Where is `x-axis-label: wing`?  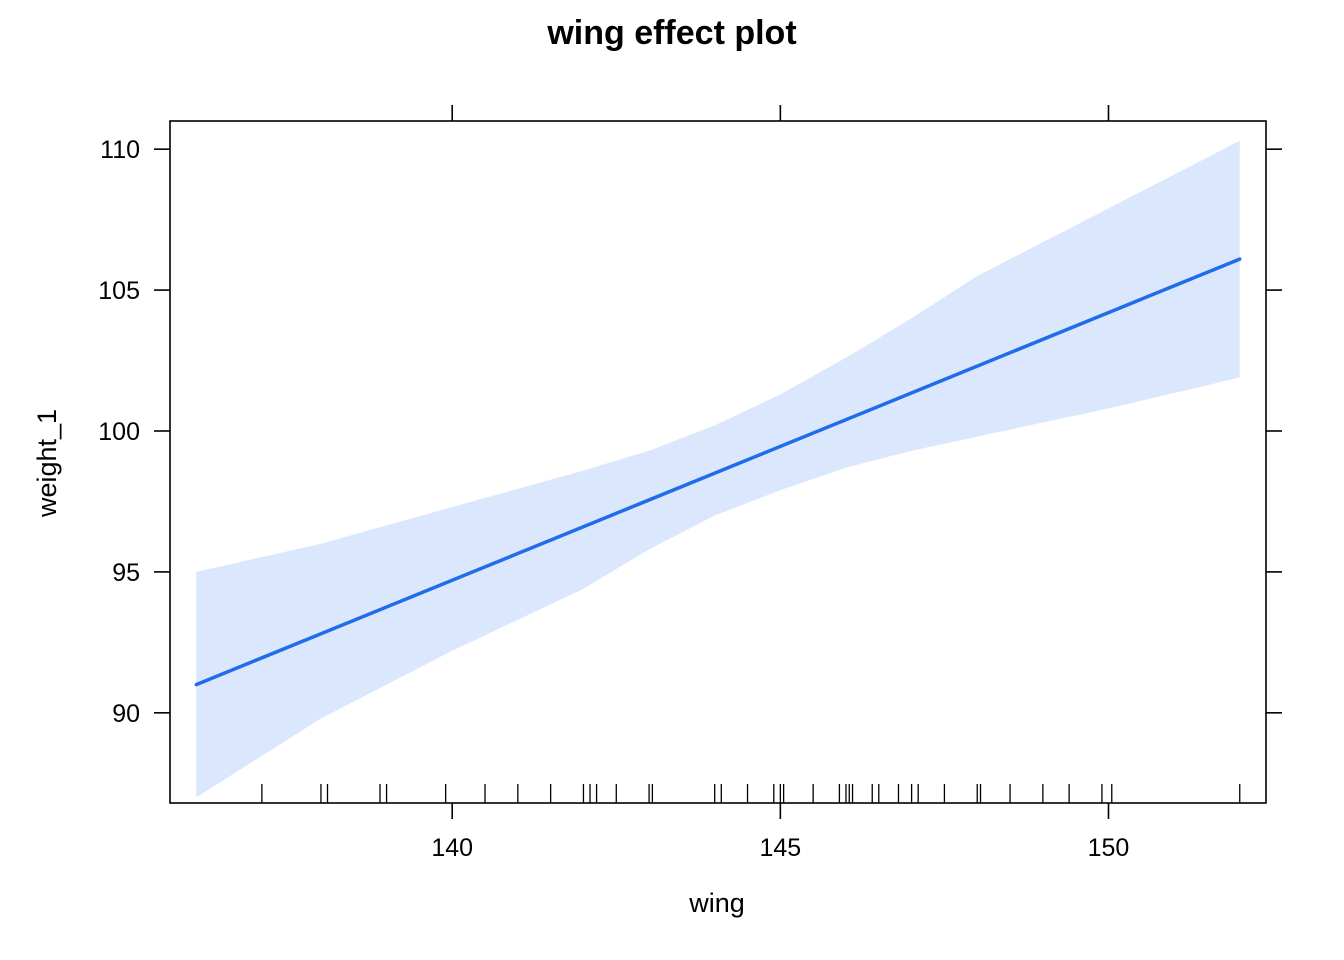
x-axis-label: wing is located at coordinates (716, 903).